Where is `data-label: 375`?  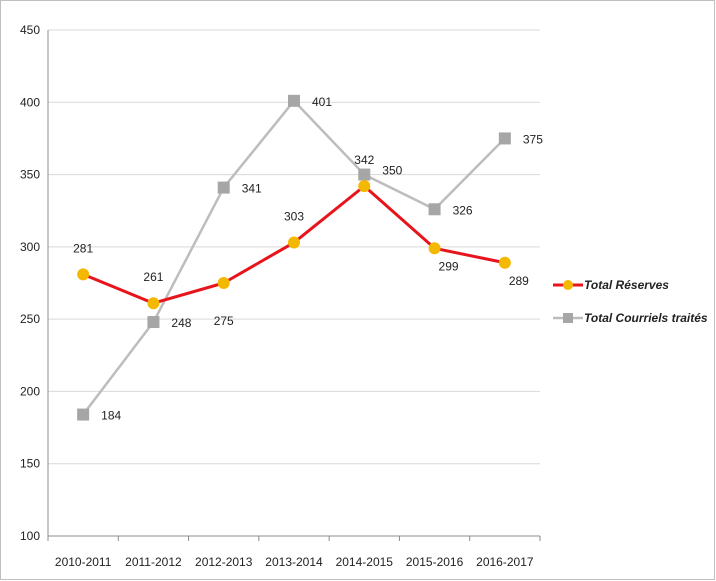 data-label: 375 is located at coordinates (533, 139).